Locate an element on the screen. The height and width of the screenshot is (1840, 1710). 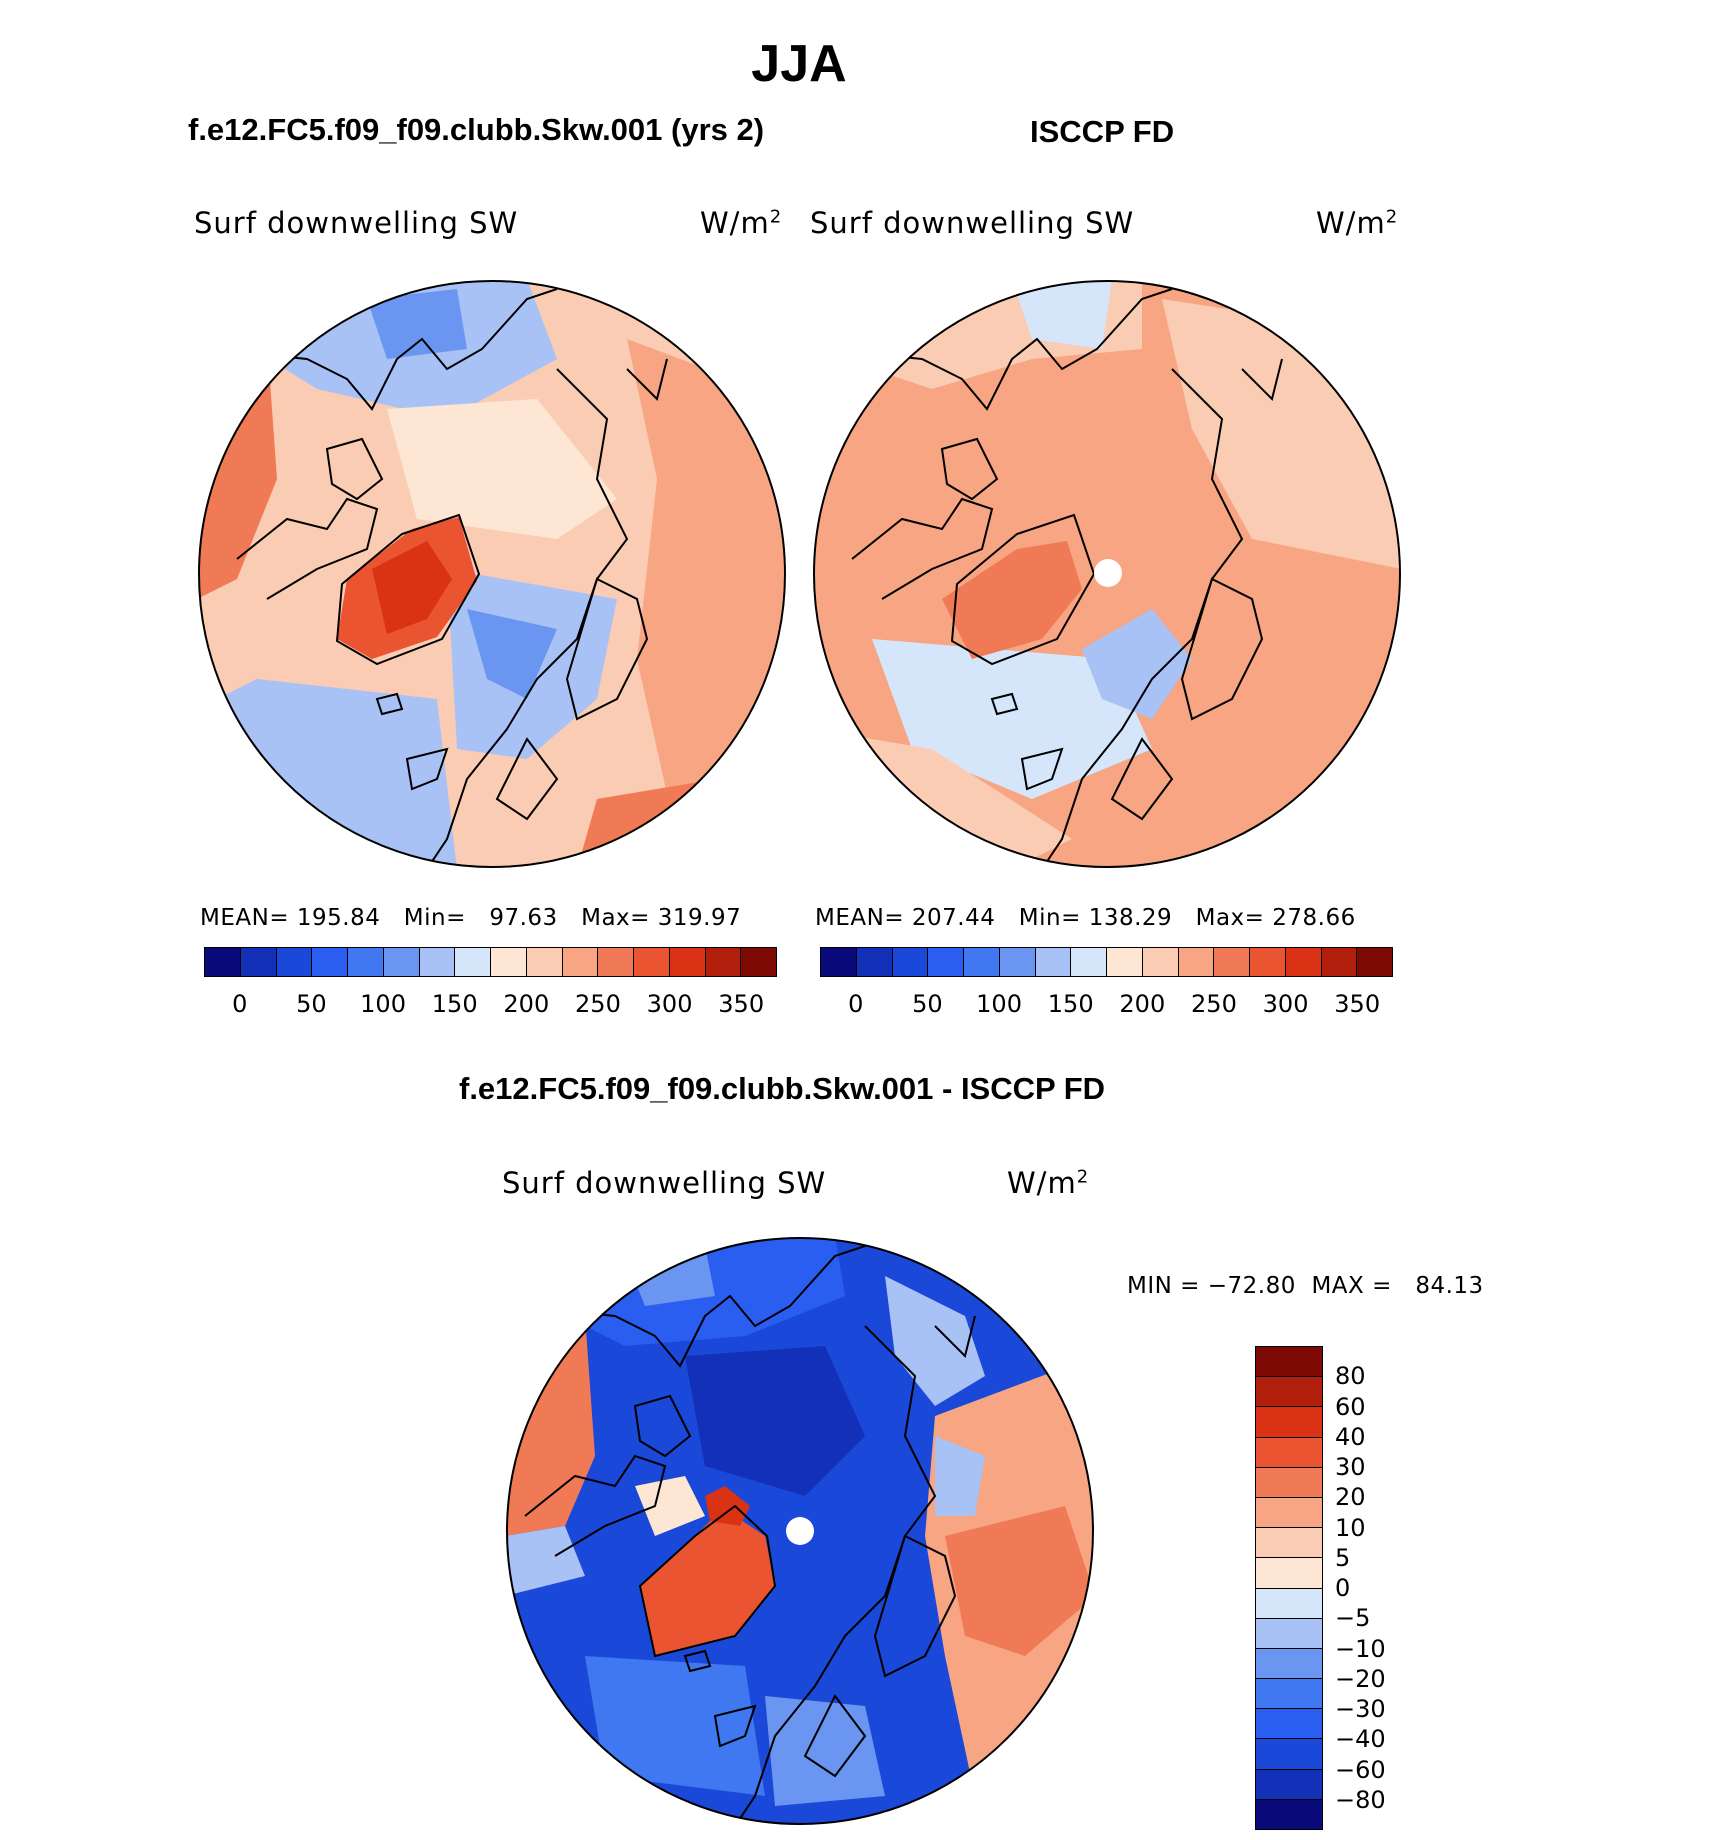
diff-colorbar-tick: −5 is located at coordinates (1353, 1618).